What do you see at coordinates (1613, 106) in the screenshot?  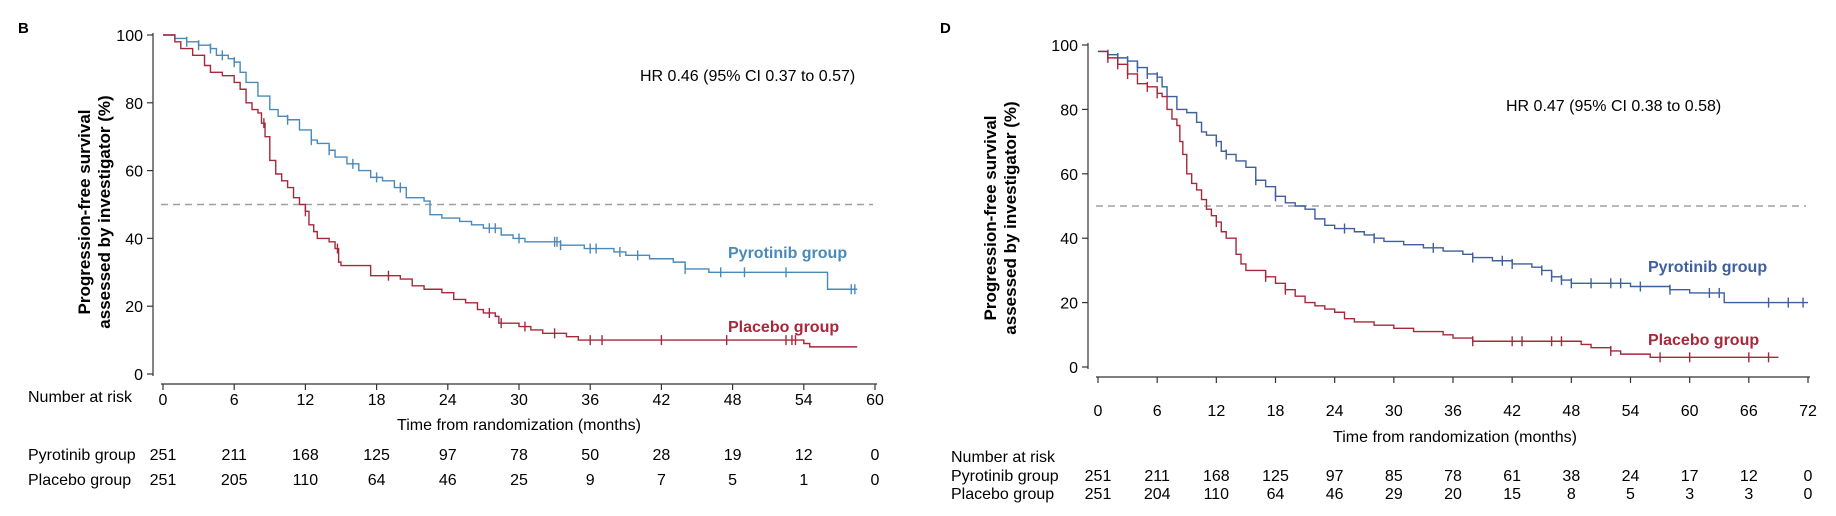 I see `hazard-ratio-d: HR 0.47 (95% CI 0.38 to 0.58)` at bounding box center [1613, 106].